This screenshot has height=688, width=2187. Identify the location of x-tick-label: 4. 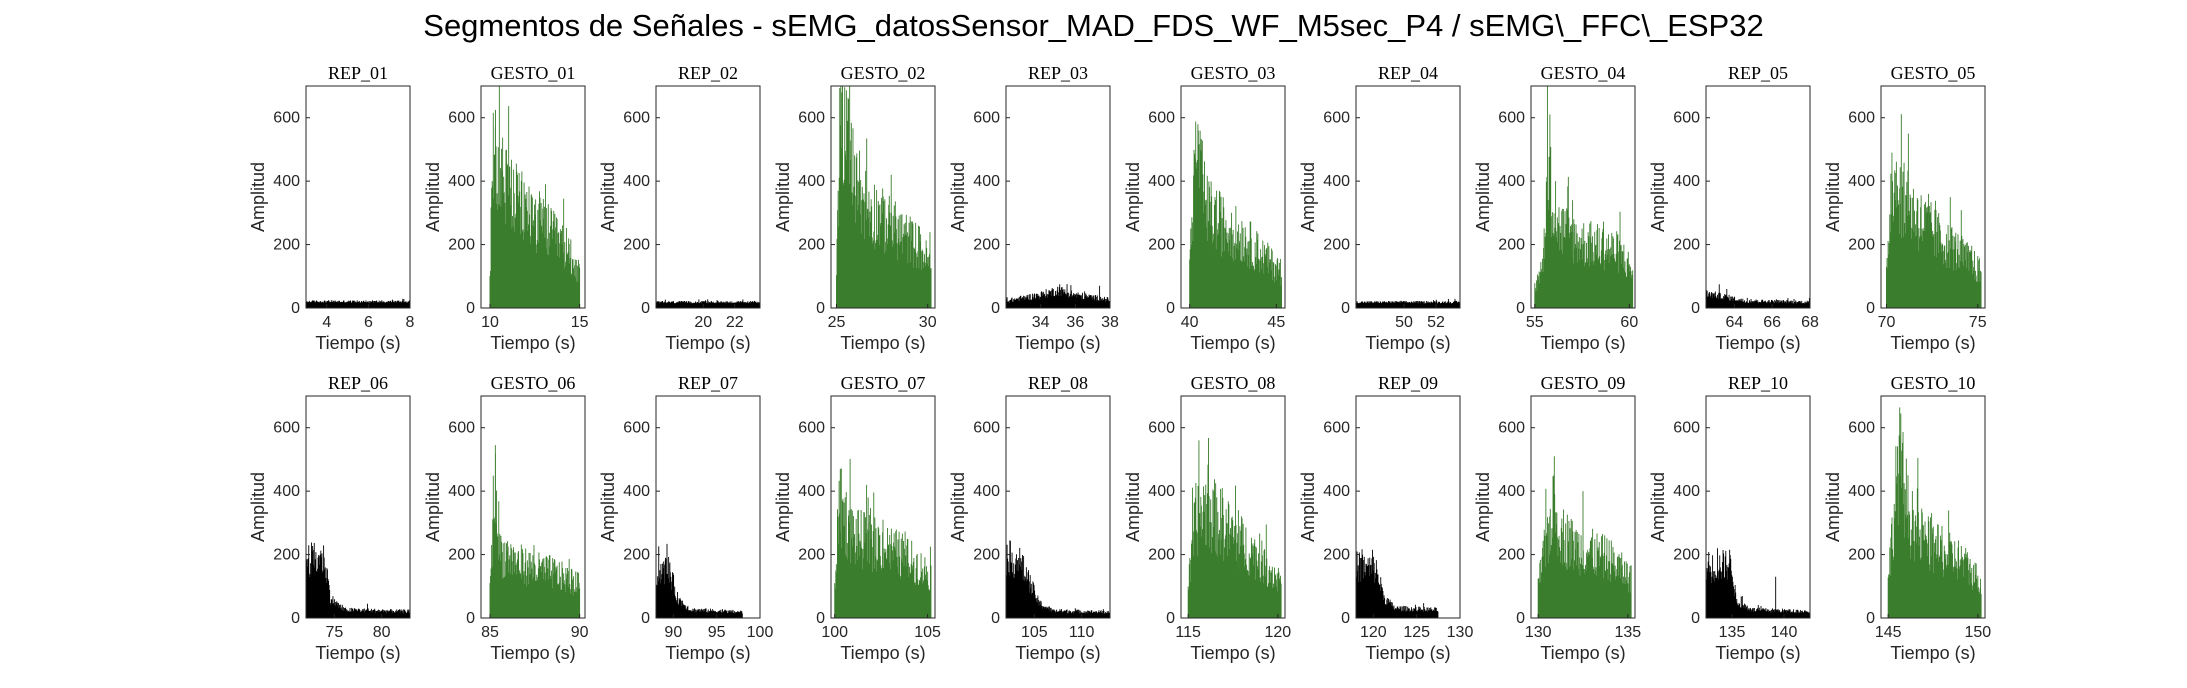
(326, 322).